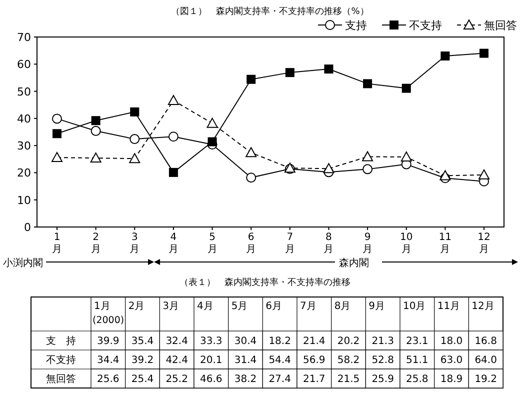 The height and width of the screenshot is (396, 521). Describe the element at coordinates (417, 341) in the screenshot. I see `data-label: 23.1` at that location.